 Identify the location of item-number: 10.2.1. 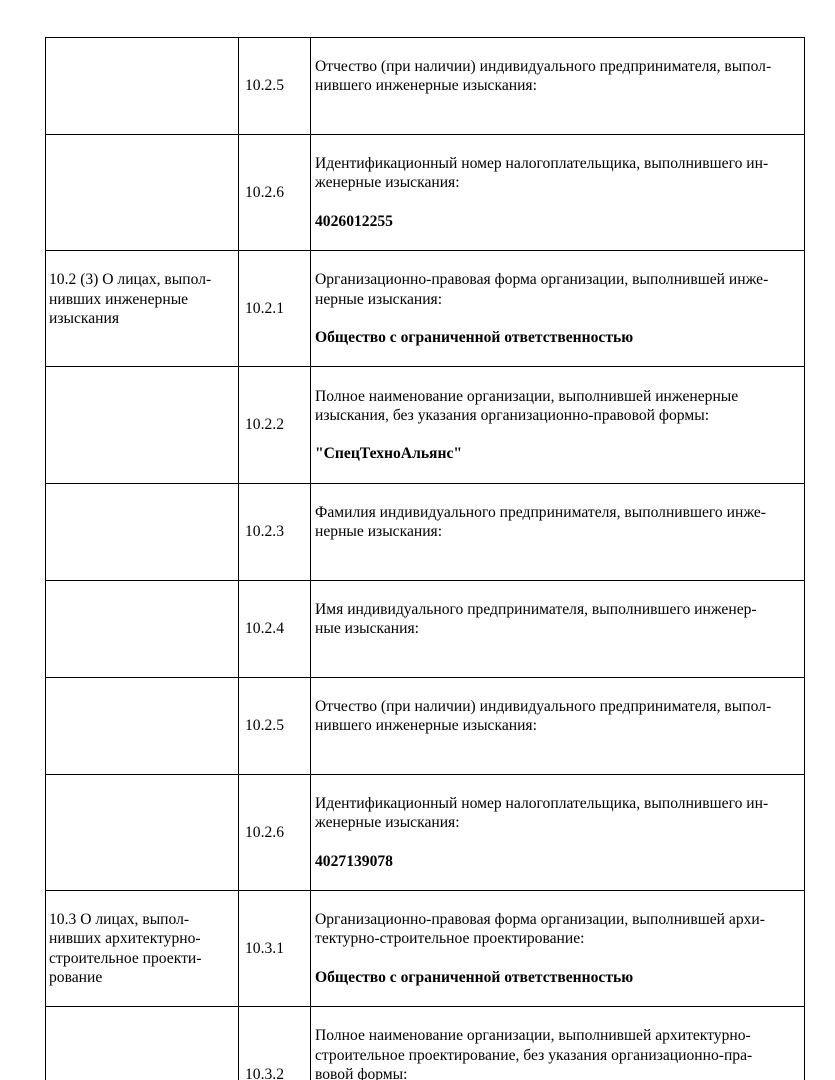
(264, 309).